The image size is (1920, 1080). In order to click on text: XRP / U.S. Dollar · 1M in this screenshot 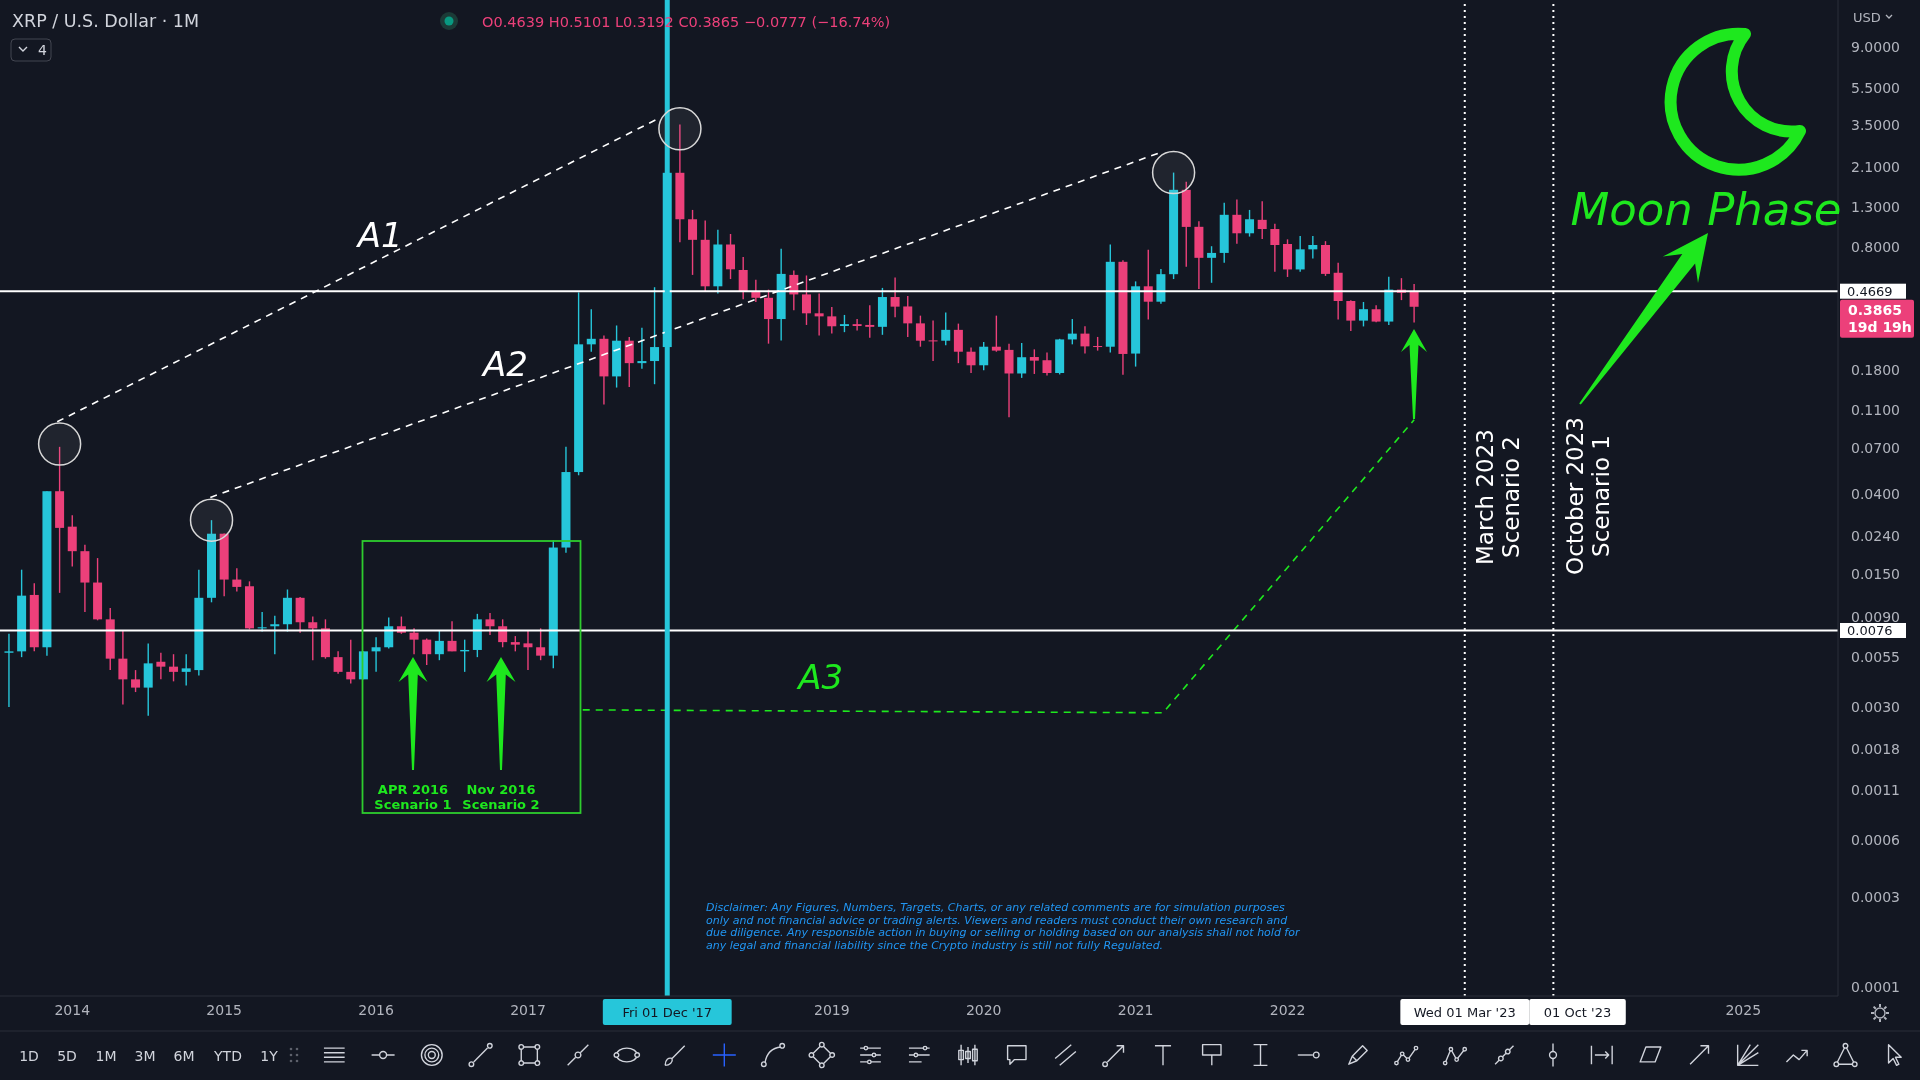, I will do `click(106, 21)`.